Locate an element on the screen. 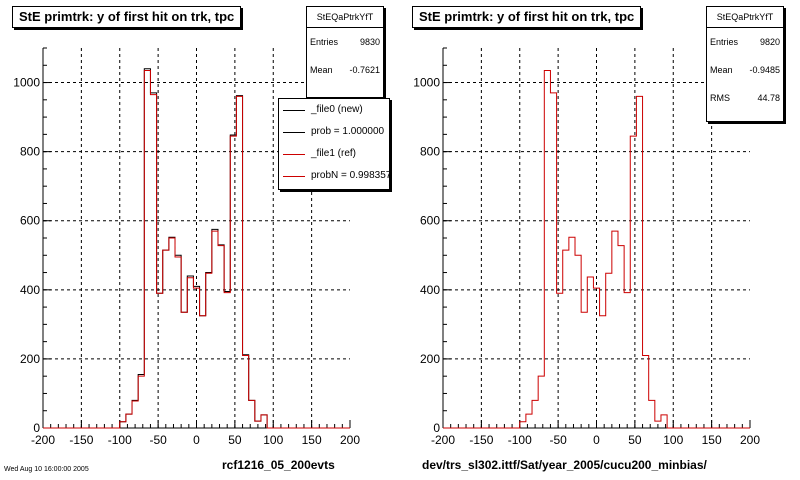 The image size is (800, 480). legend-label: _file1 (ref) is located at coordinates (334, 153).